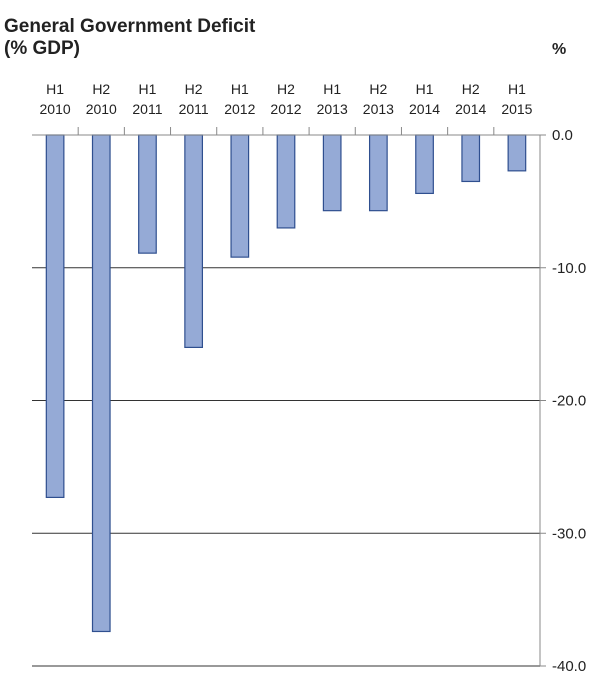  I want to click on bar-h1-2013, so click(332, 173).